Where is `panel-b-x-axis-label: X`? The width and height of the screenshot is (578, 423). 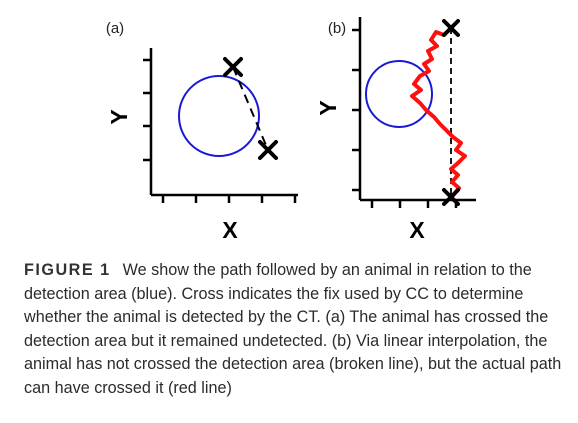
panel-b-x-axis-label: X is located at coordinates (417, 230).